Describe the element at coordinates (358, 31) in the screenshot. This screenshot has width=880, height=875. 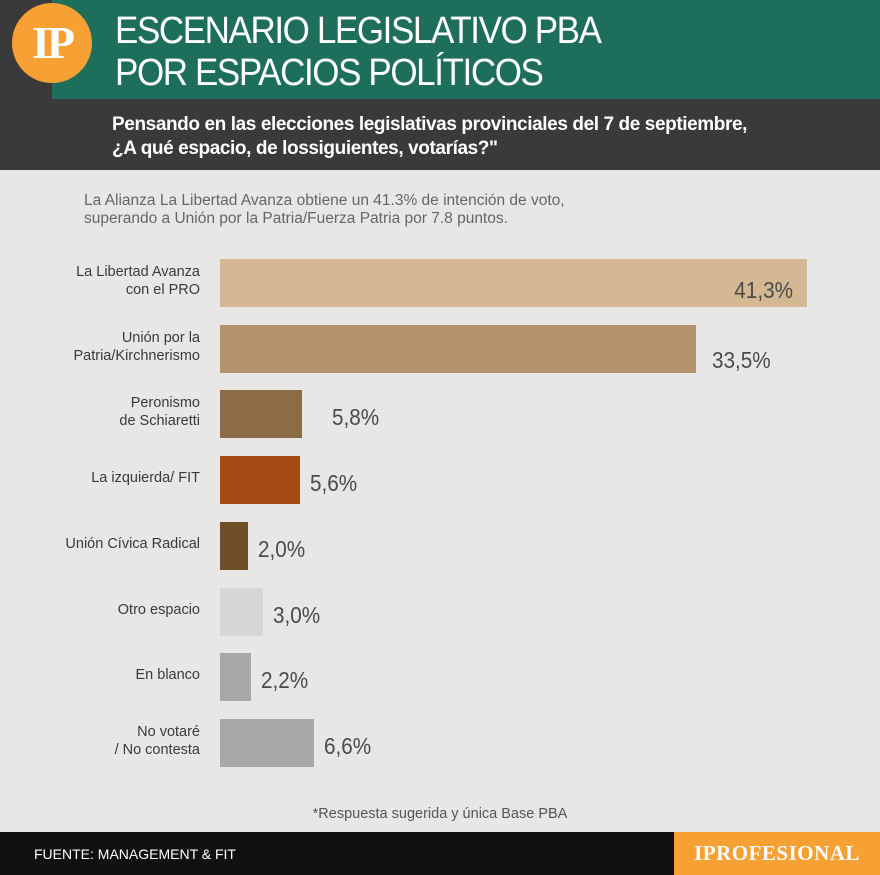
I see `chart-title-line-1: ESCENARIO LEGISLATIVO PBA` at that location.